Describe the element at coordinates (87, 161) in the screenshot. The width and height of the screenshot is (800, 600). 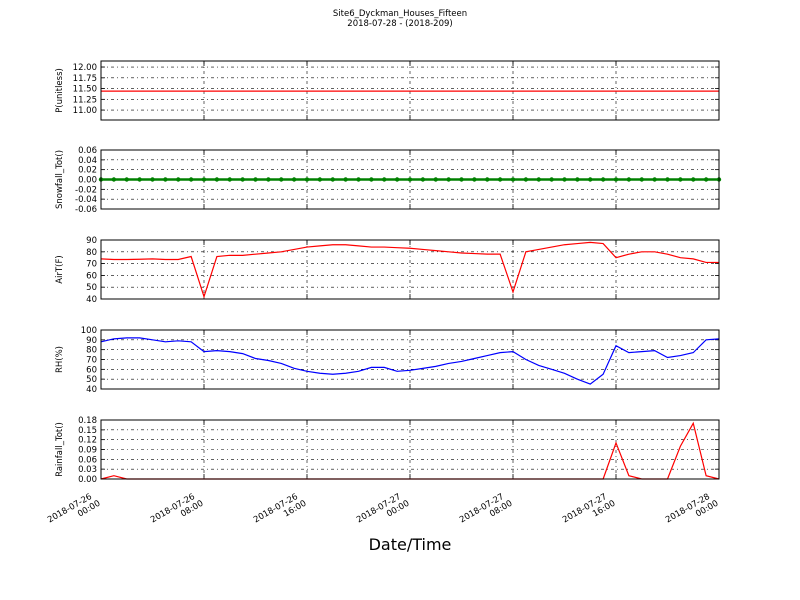
I see `y-tick-label: 0.04` at that location.